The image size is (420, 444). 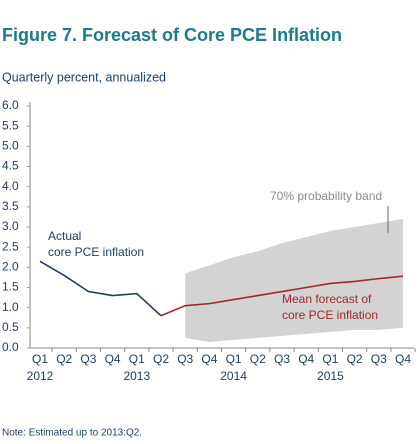 I want to click on annotation: Mean forecast of, so click(x=327, y=299).